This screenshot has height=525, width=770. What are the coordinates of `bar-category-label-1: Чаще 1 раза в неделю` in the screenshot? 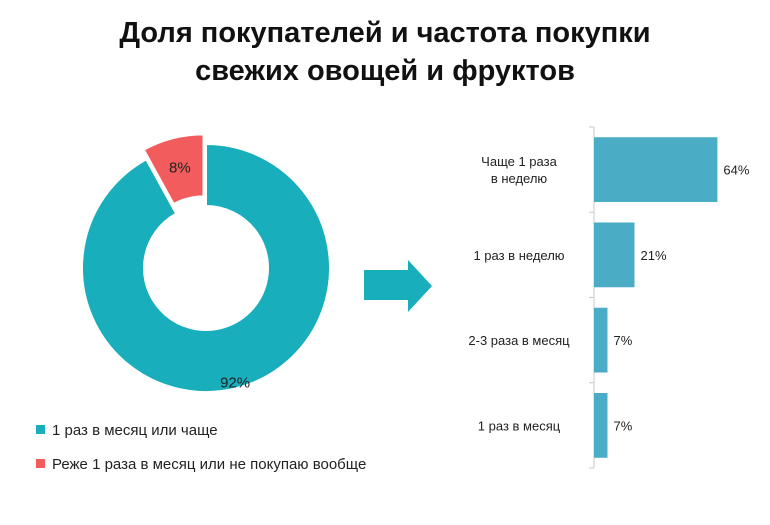 It's located at (519, 170).